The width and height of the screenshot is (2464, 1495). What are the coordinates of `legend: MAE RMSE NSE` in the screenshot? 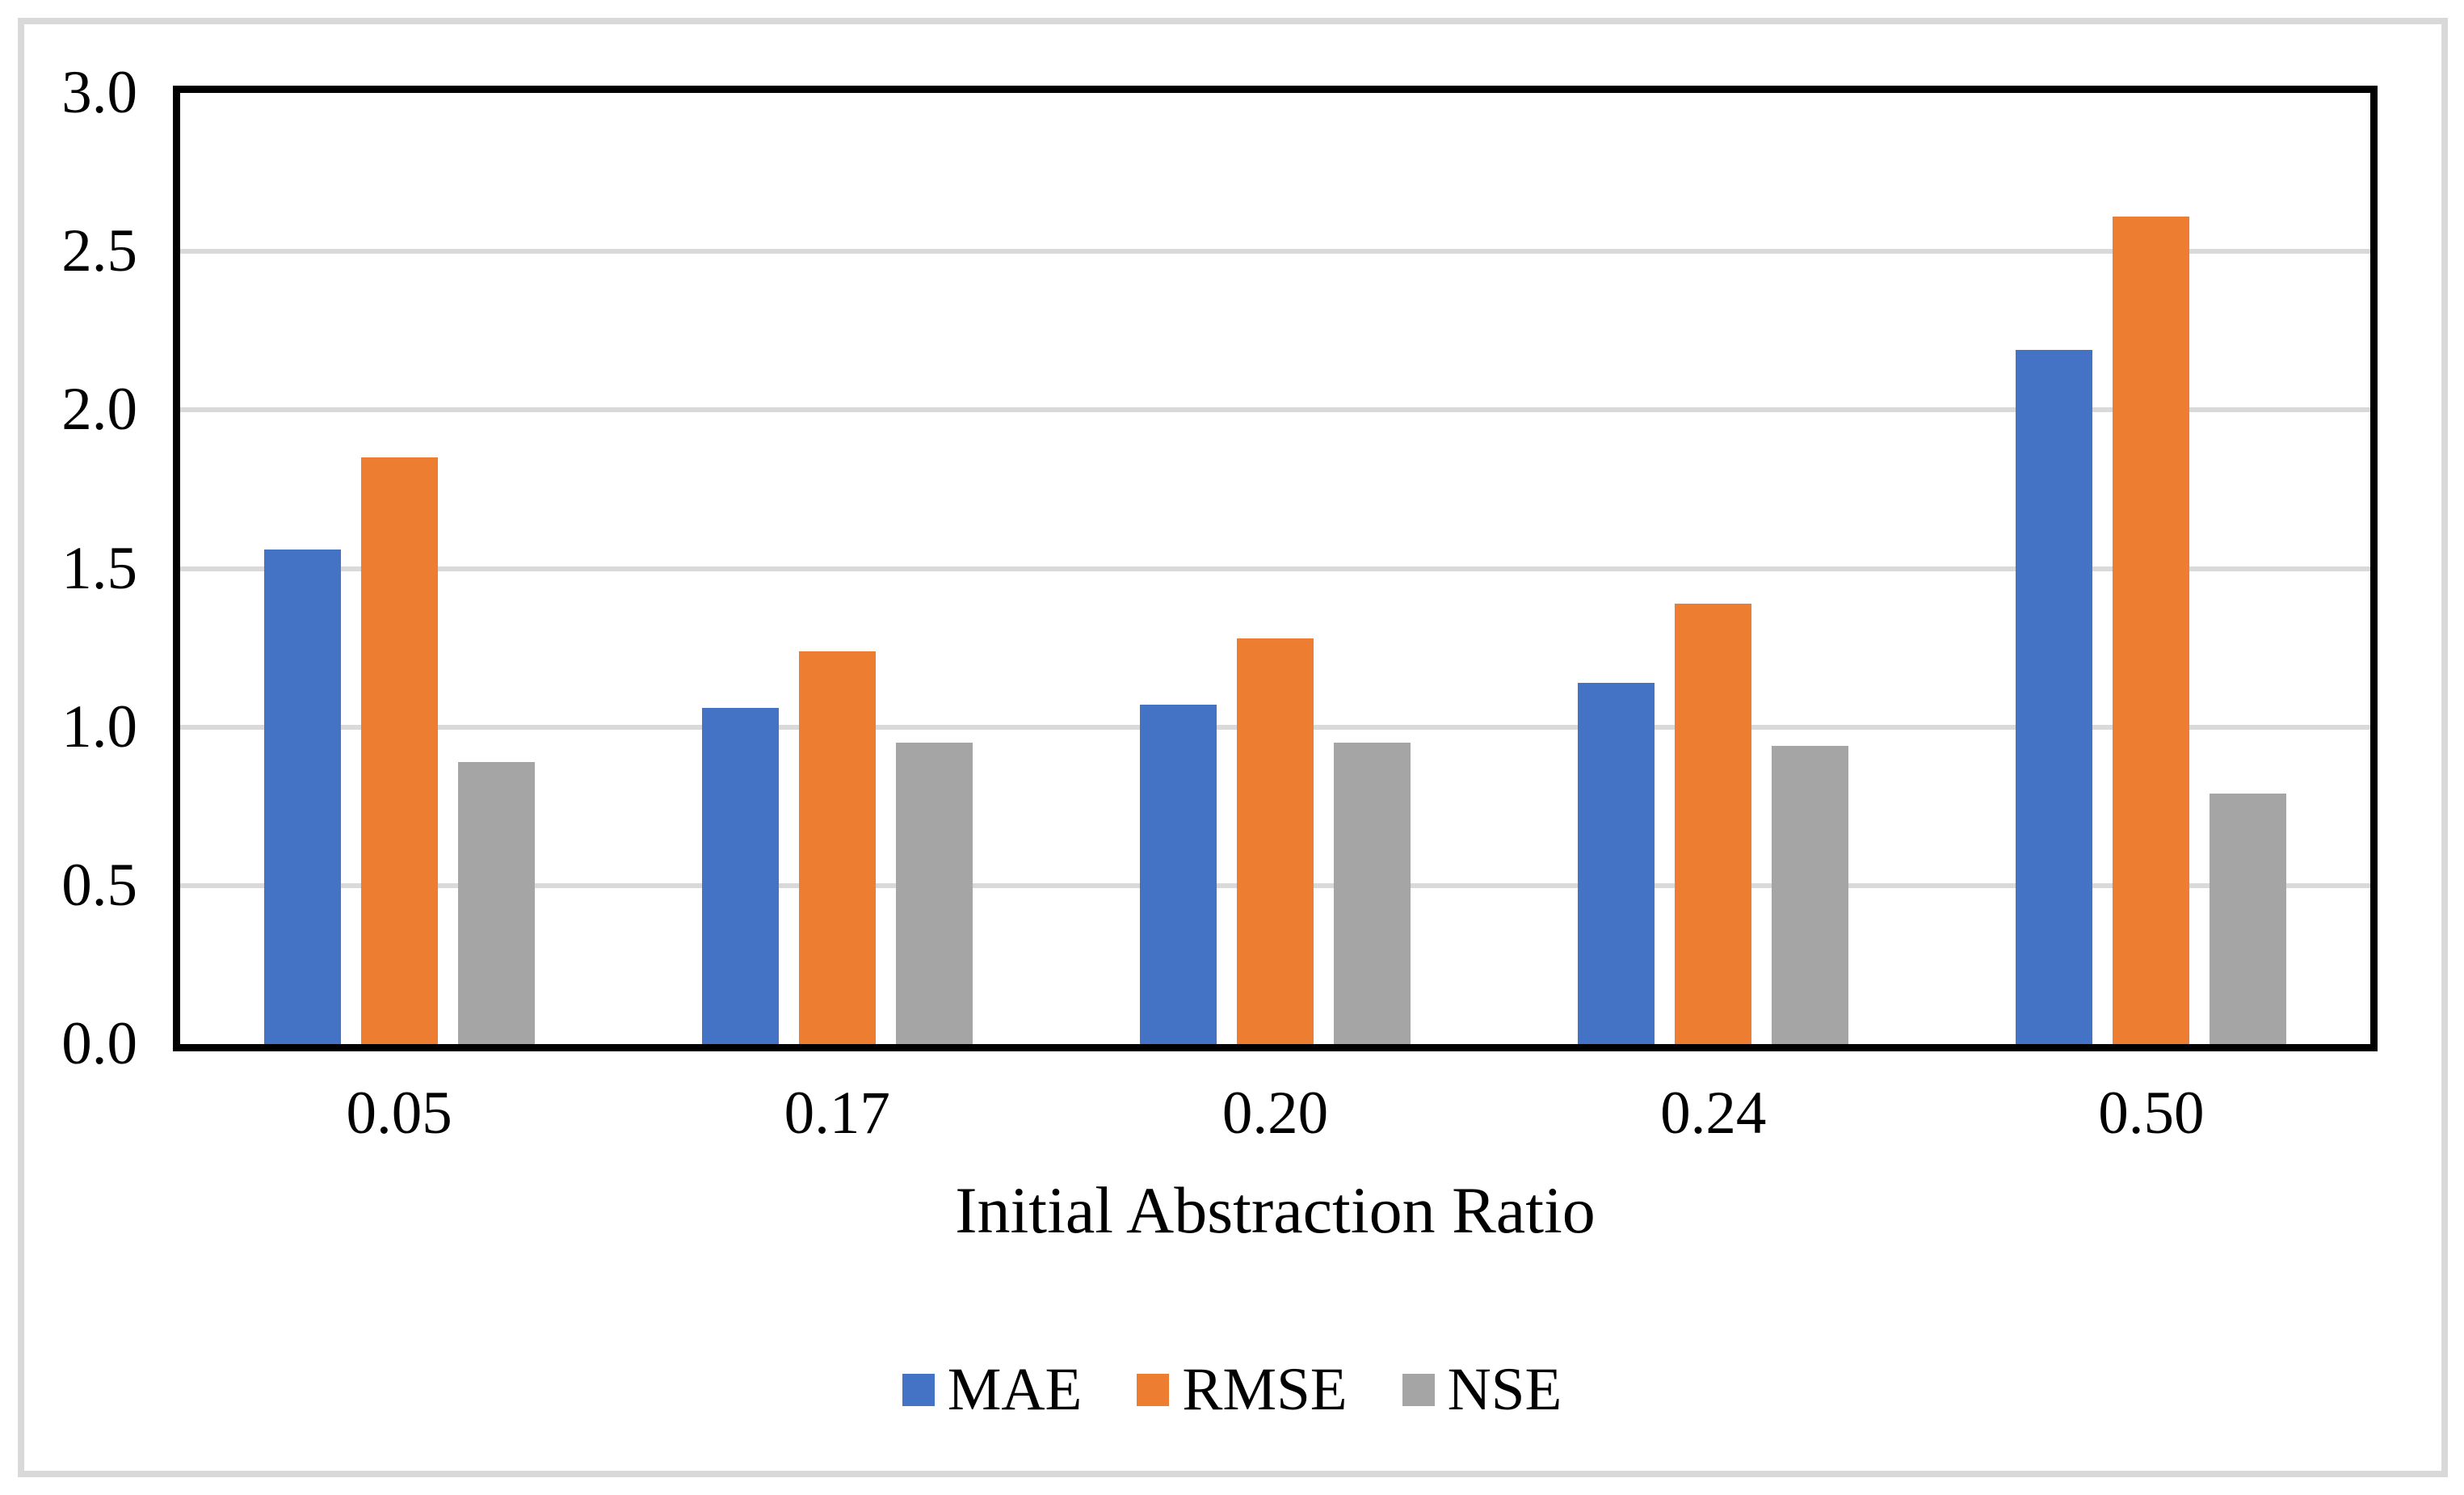 It's located at (1232, 1390).